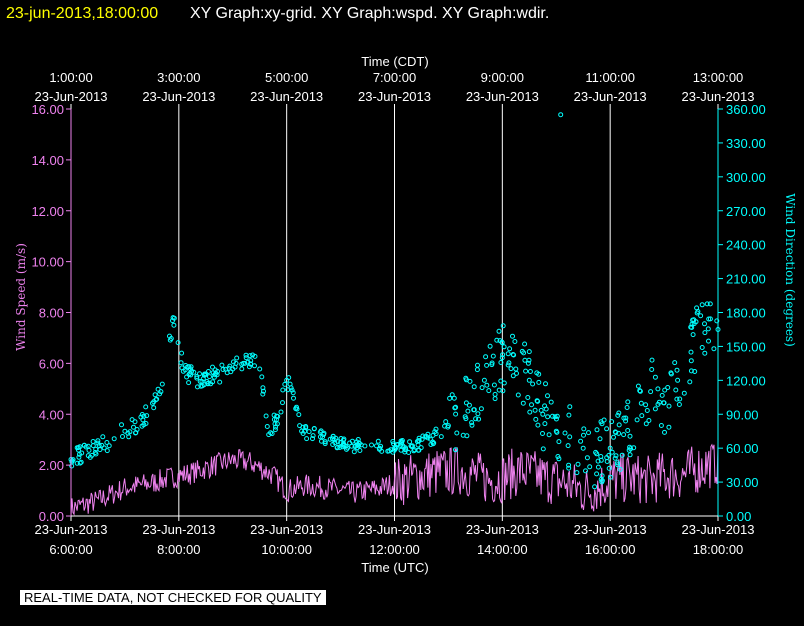 The width and height of the screenshot is (804, 626). What do you see at coordinates (178, 549) in the screenshot?
I see `x-bottom-tick-time: 8:00:00` at bounding box center [178, 549].